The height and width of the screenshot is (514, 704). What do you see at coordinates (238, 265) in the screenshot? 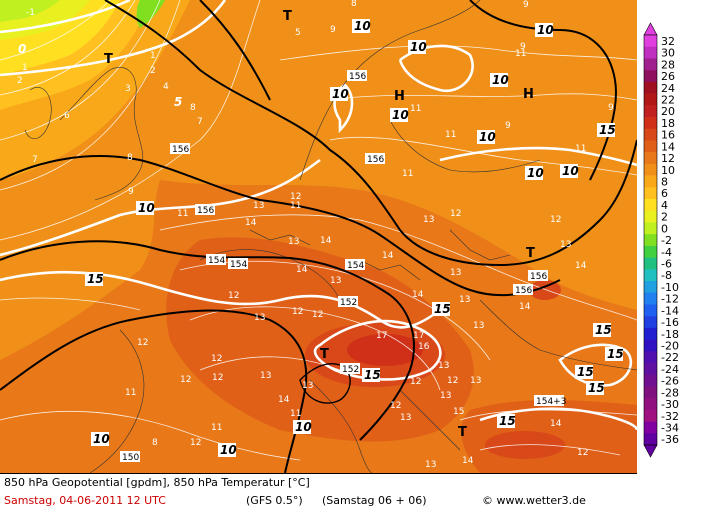
I see `svg-text: 154` at bounding box center [238, 265].